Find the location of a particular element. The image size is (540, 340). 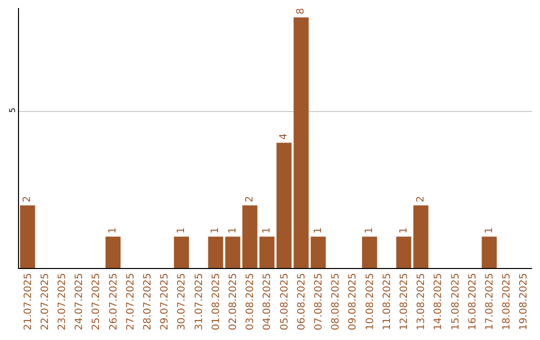

x-tick-label: 16.08.2025 is located at coordinates (472, 301).